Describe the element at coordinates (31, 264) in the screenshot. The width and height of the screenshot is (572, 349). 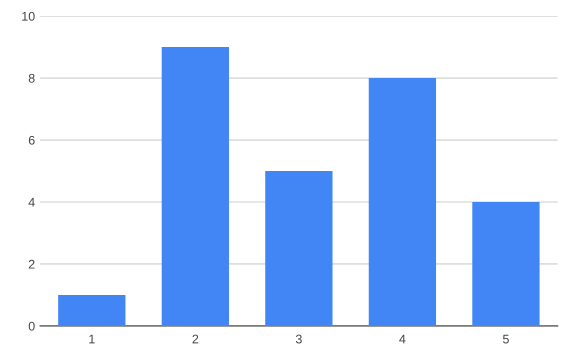
I see `y-tick-label: 2` at that location.